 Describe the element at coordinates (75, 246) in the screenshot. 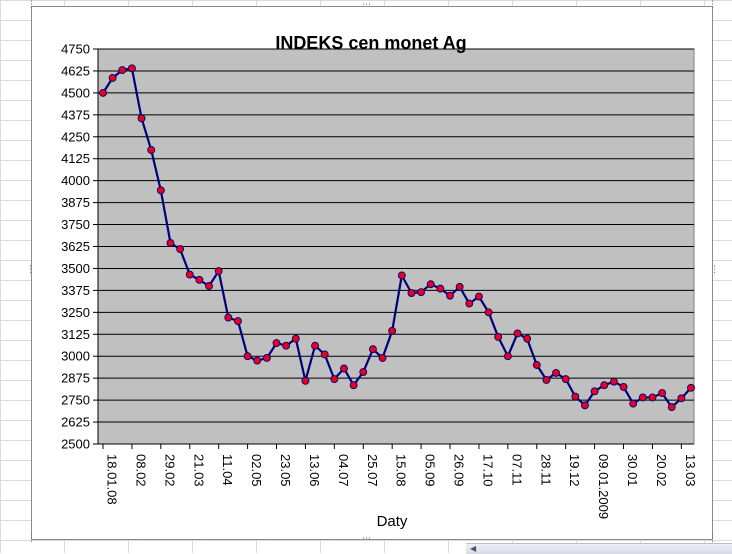

I see `y-tick-label: 3625` at that location.